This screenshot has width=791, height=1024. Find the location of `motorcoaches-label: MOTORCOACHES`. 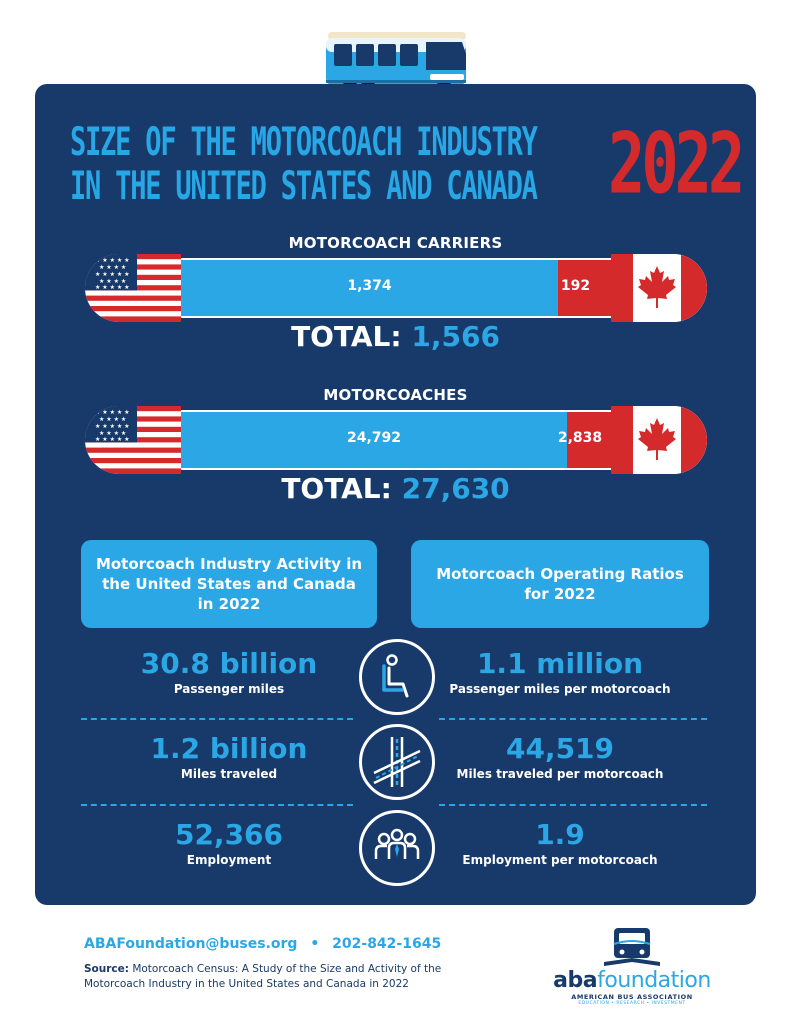

motorcoaches-label: MOTORCOACHES is located at coordinates (395, 395).